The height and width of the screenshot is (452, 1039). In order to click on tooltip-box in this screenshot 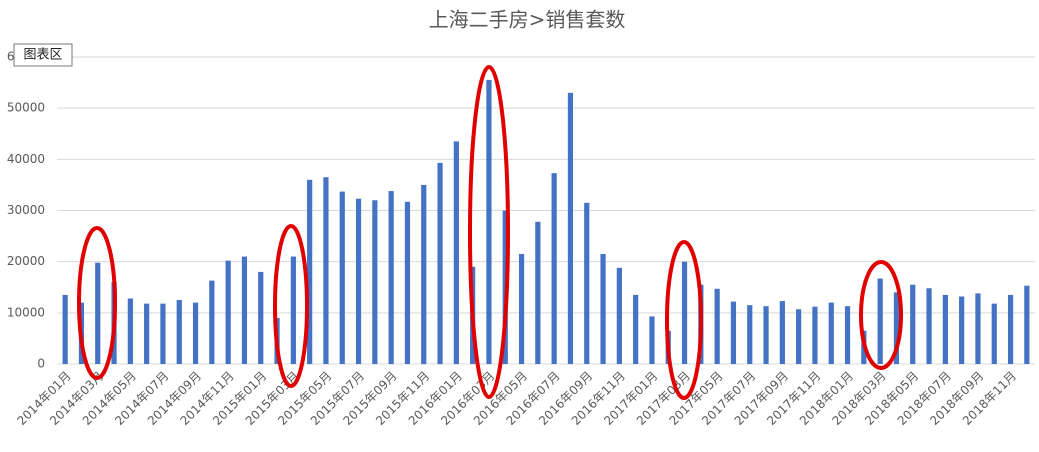, I will do `click(43, 55)`.